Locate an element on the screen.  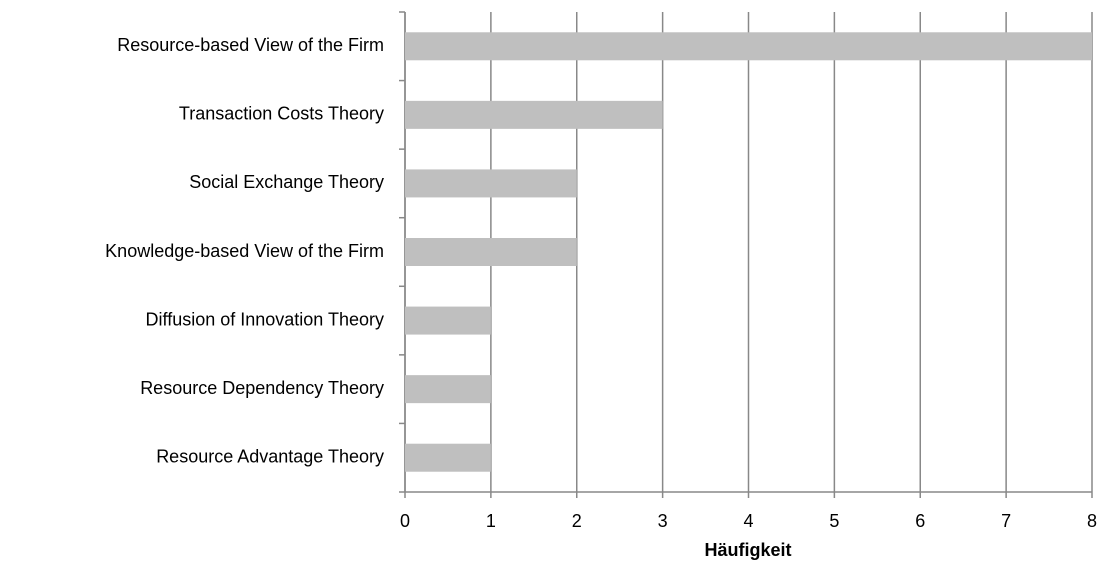
y-tick-label: Knowledge-based View of the Firm is located at coordinates (244, 251).